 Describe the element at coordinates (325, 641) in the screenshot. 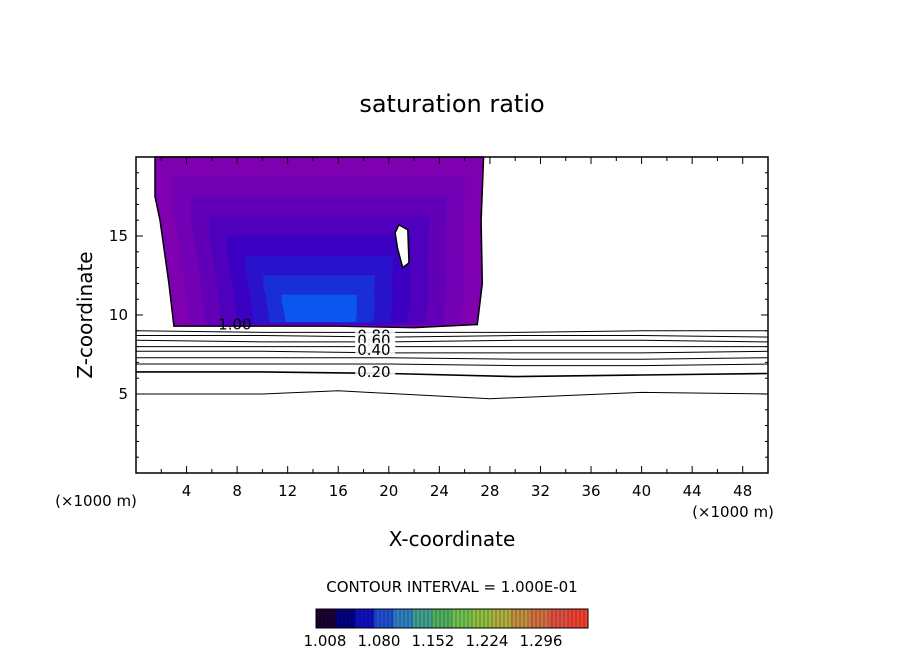

I see `colorbar-tick-label: 1.008` at that location.